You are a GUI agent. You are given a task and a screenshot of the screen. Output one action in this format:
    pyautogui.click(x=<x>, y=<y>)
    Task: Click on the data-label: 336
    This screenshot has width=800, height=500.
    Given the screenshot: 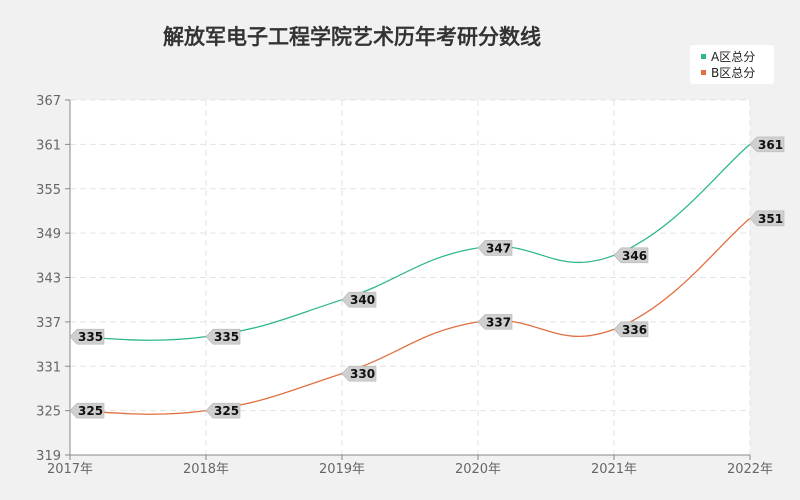 What is the action you would take?
    pyautogui.click(x=631, y=329)
    